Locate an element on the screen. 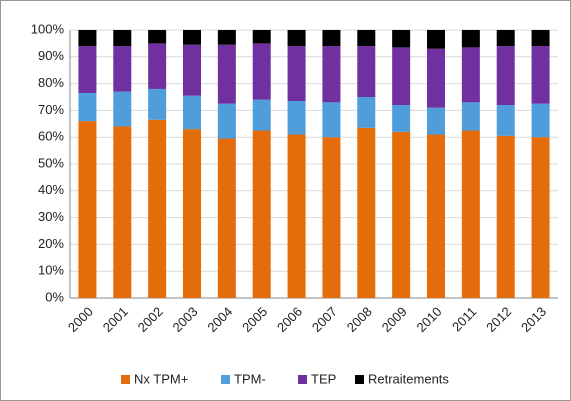  y-tick-label: 50% is located at coordinates (51, 162).